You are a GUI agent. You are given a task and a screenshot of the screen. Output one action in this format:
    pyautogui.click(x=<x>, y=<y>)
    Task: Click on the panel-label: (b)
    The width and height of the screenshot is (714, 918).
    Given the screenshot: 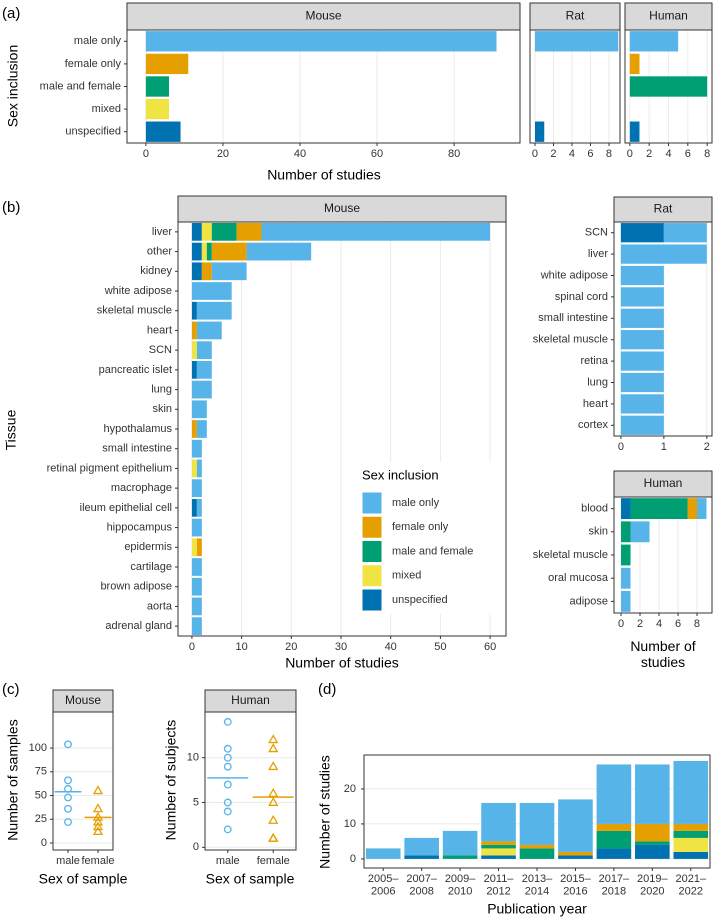 What is the action you would take?
    pyautogui.click(x=11, y=207)
    